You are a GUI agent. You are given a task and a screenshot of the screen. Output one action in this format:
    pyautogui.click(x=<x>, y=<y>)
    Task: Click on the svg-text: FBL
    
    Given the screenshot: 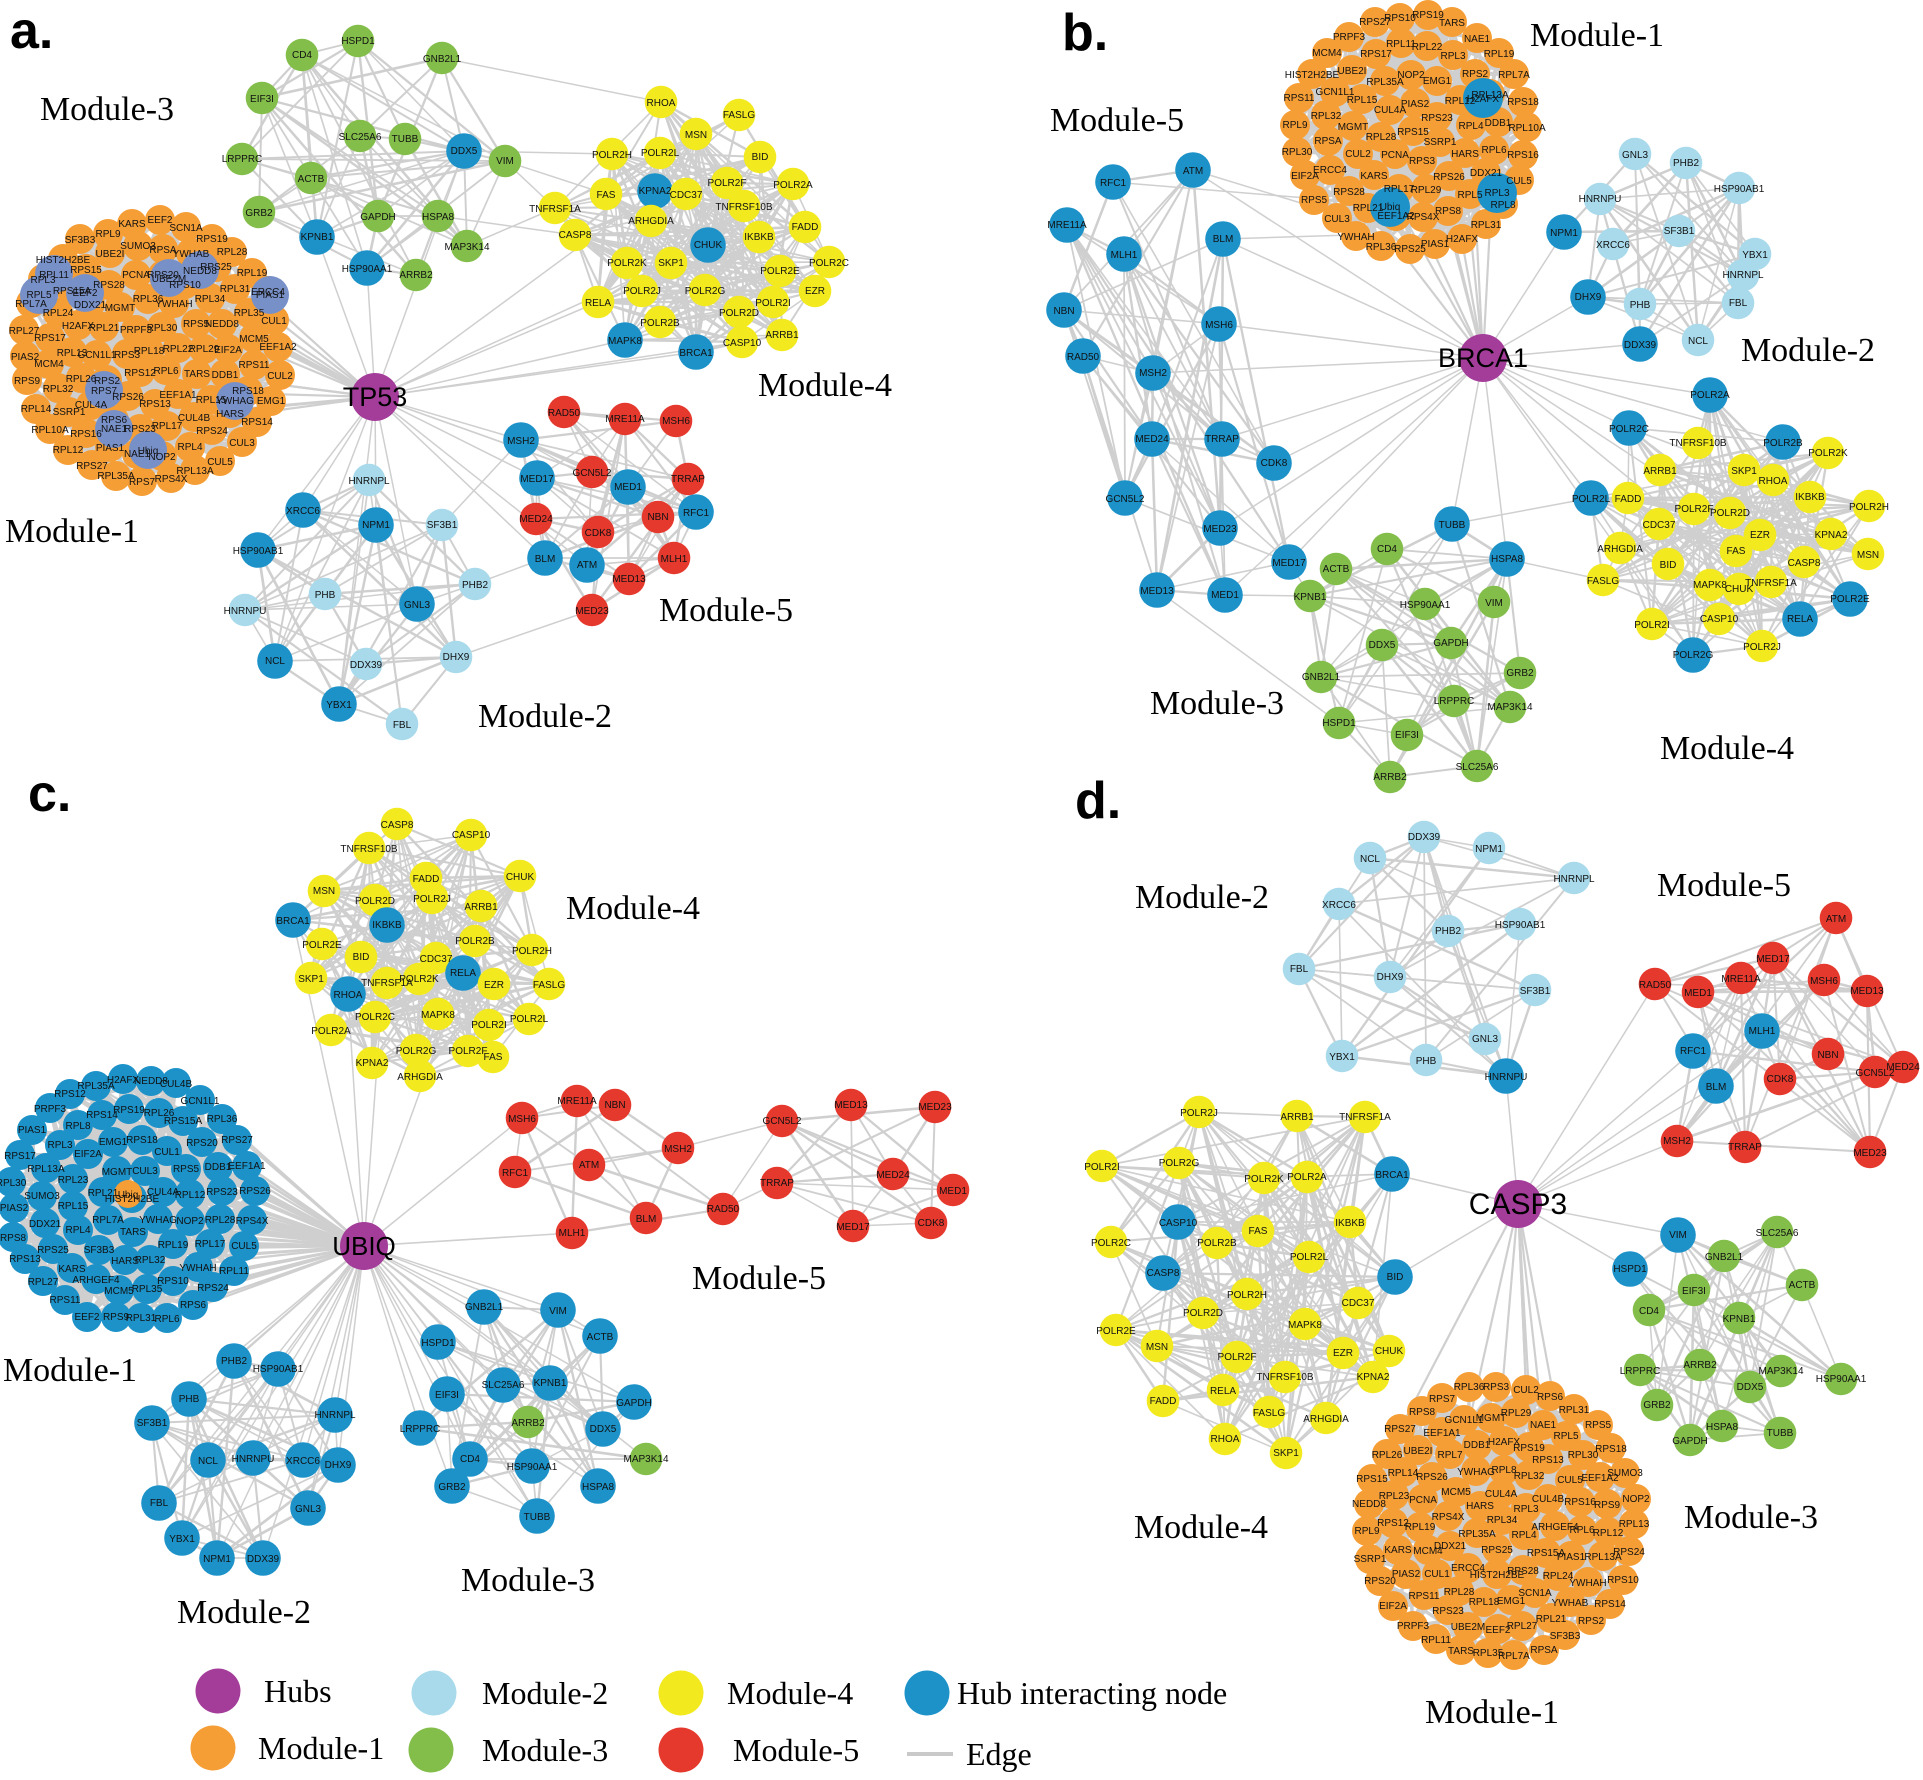 What is the action you would take?
    pyautogui.click(x=402, y=725)
    